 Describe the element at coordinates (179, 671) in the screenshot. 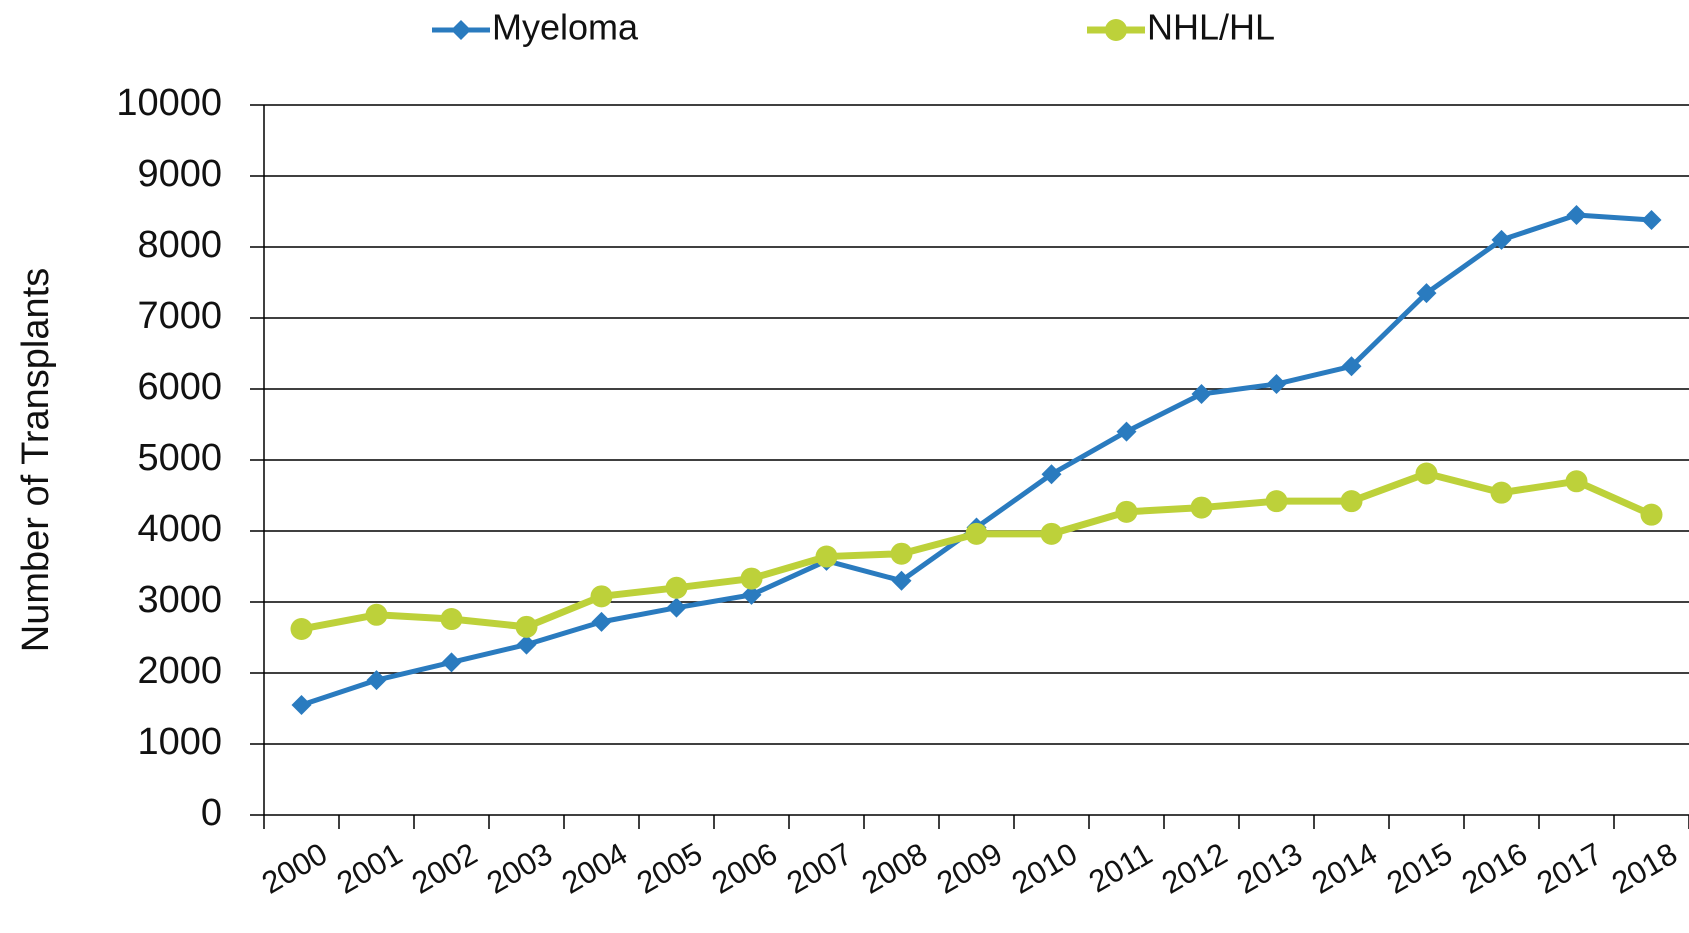

I see `y-tick-label: 2000` at that location.